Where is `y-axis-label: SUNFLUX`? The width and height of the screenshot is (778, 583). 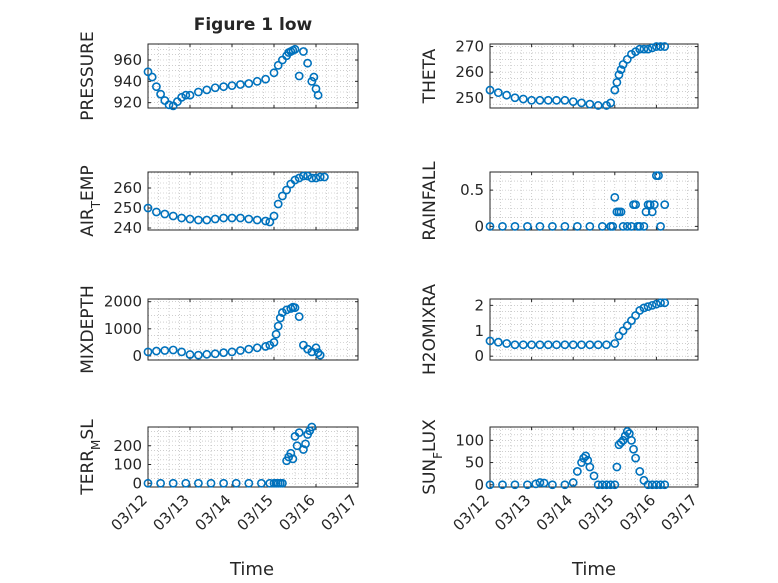
y-axis-label: SUNFLUX is located at coordinates (432, 457).